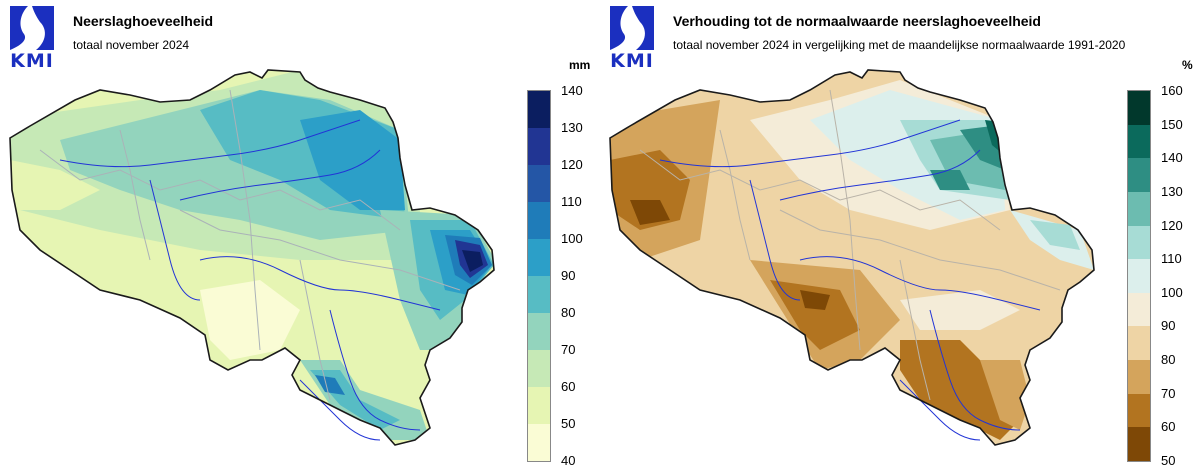 The height and width of the screenshot is (475, 1200). Describe the element at coordinates (1187, 65) in the screenshot. I see `legend-unit: %` at that location.